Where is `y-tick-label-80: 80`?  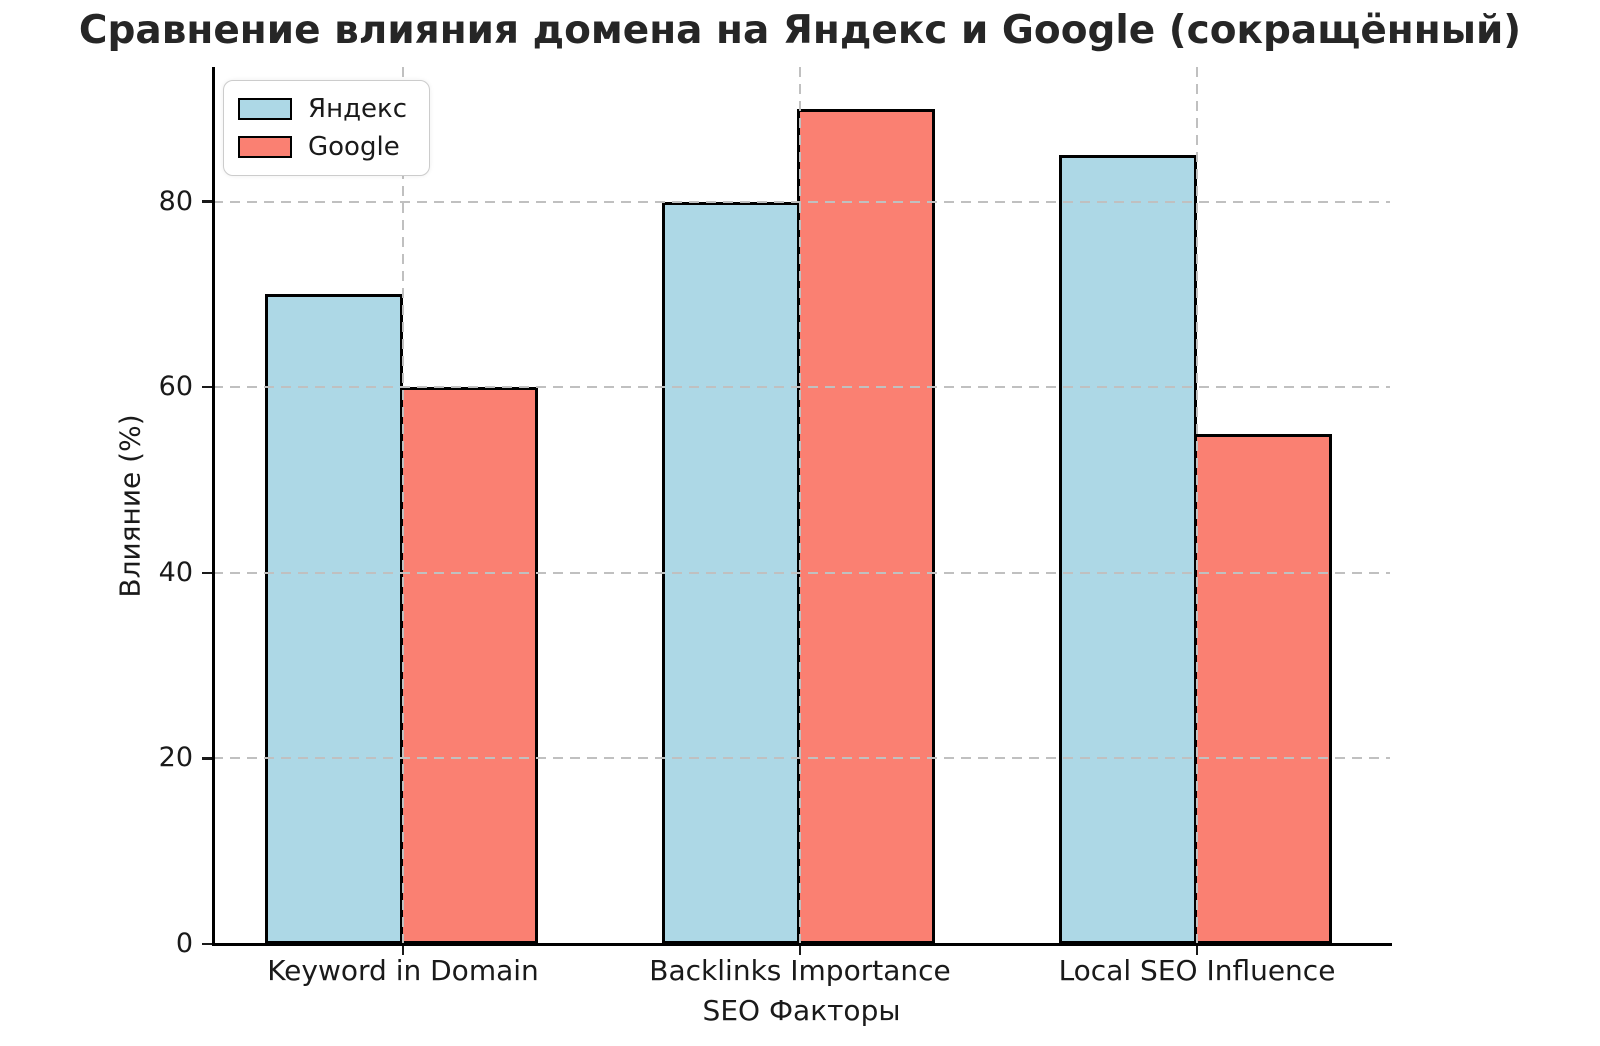 y-tick-label-80: 80 is located at coordinates (175, 201).